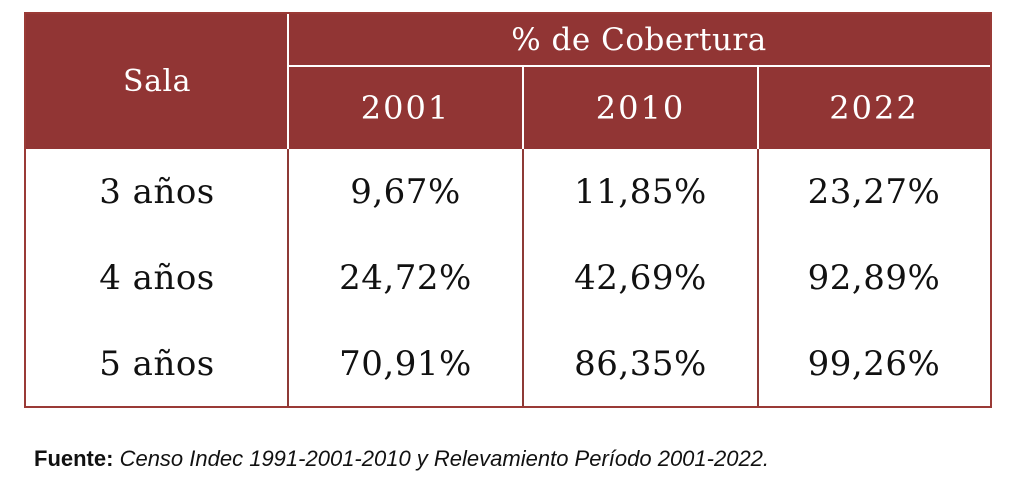 The height and width of the screenshot is (498, 1024). I want to click on cell-5-anos-2001: 70,91%, so click(405, 363).